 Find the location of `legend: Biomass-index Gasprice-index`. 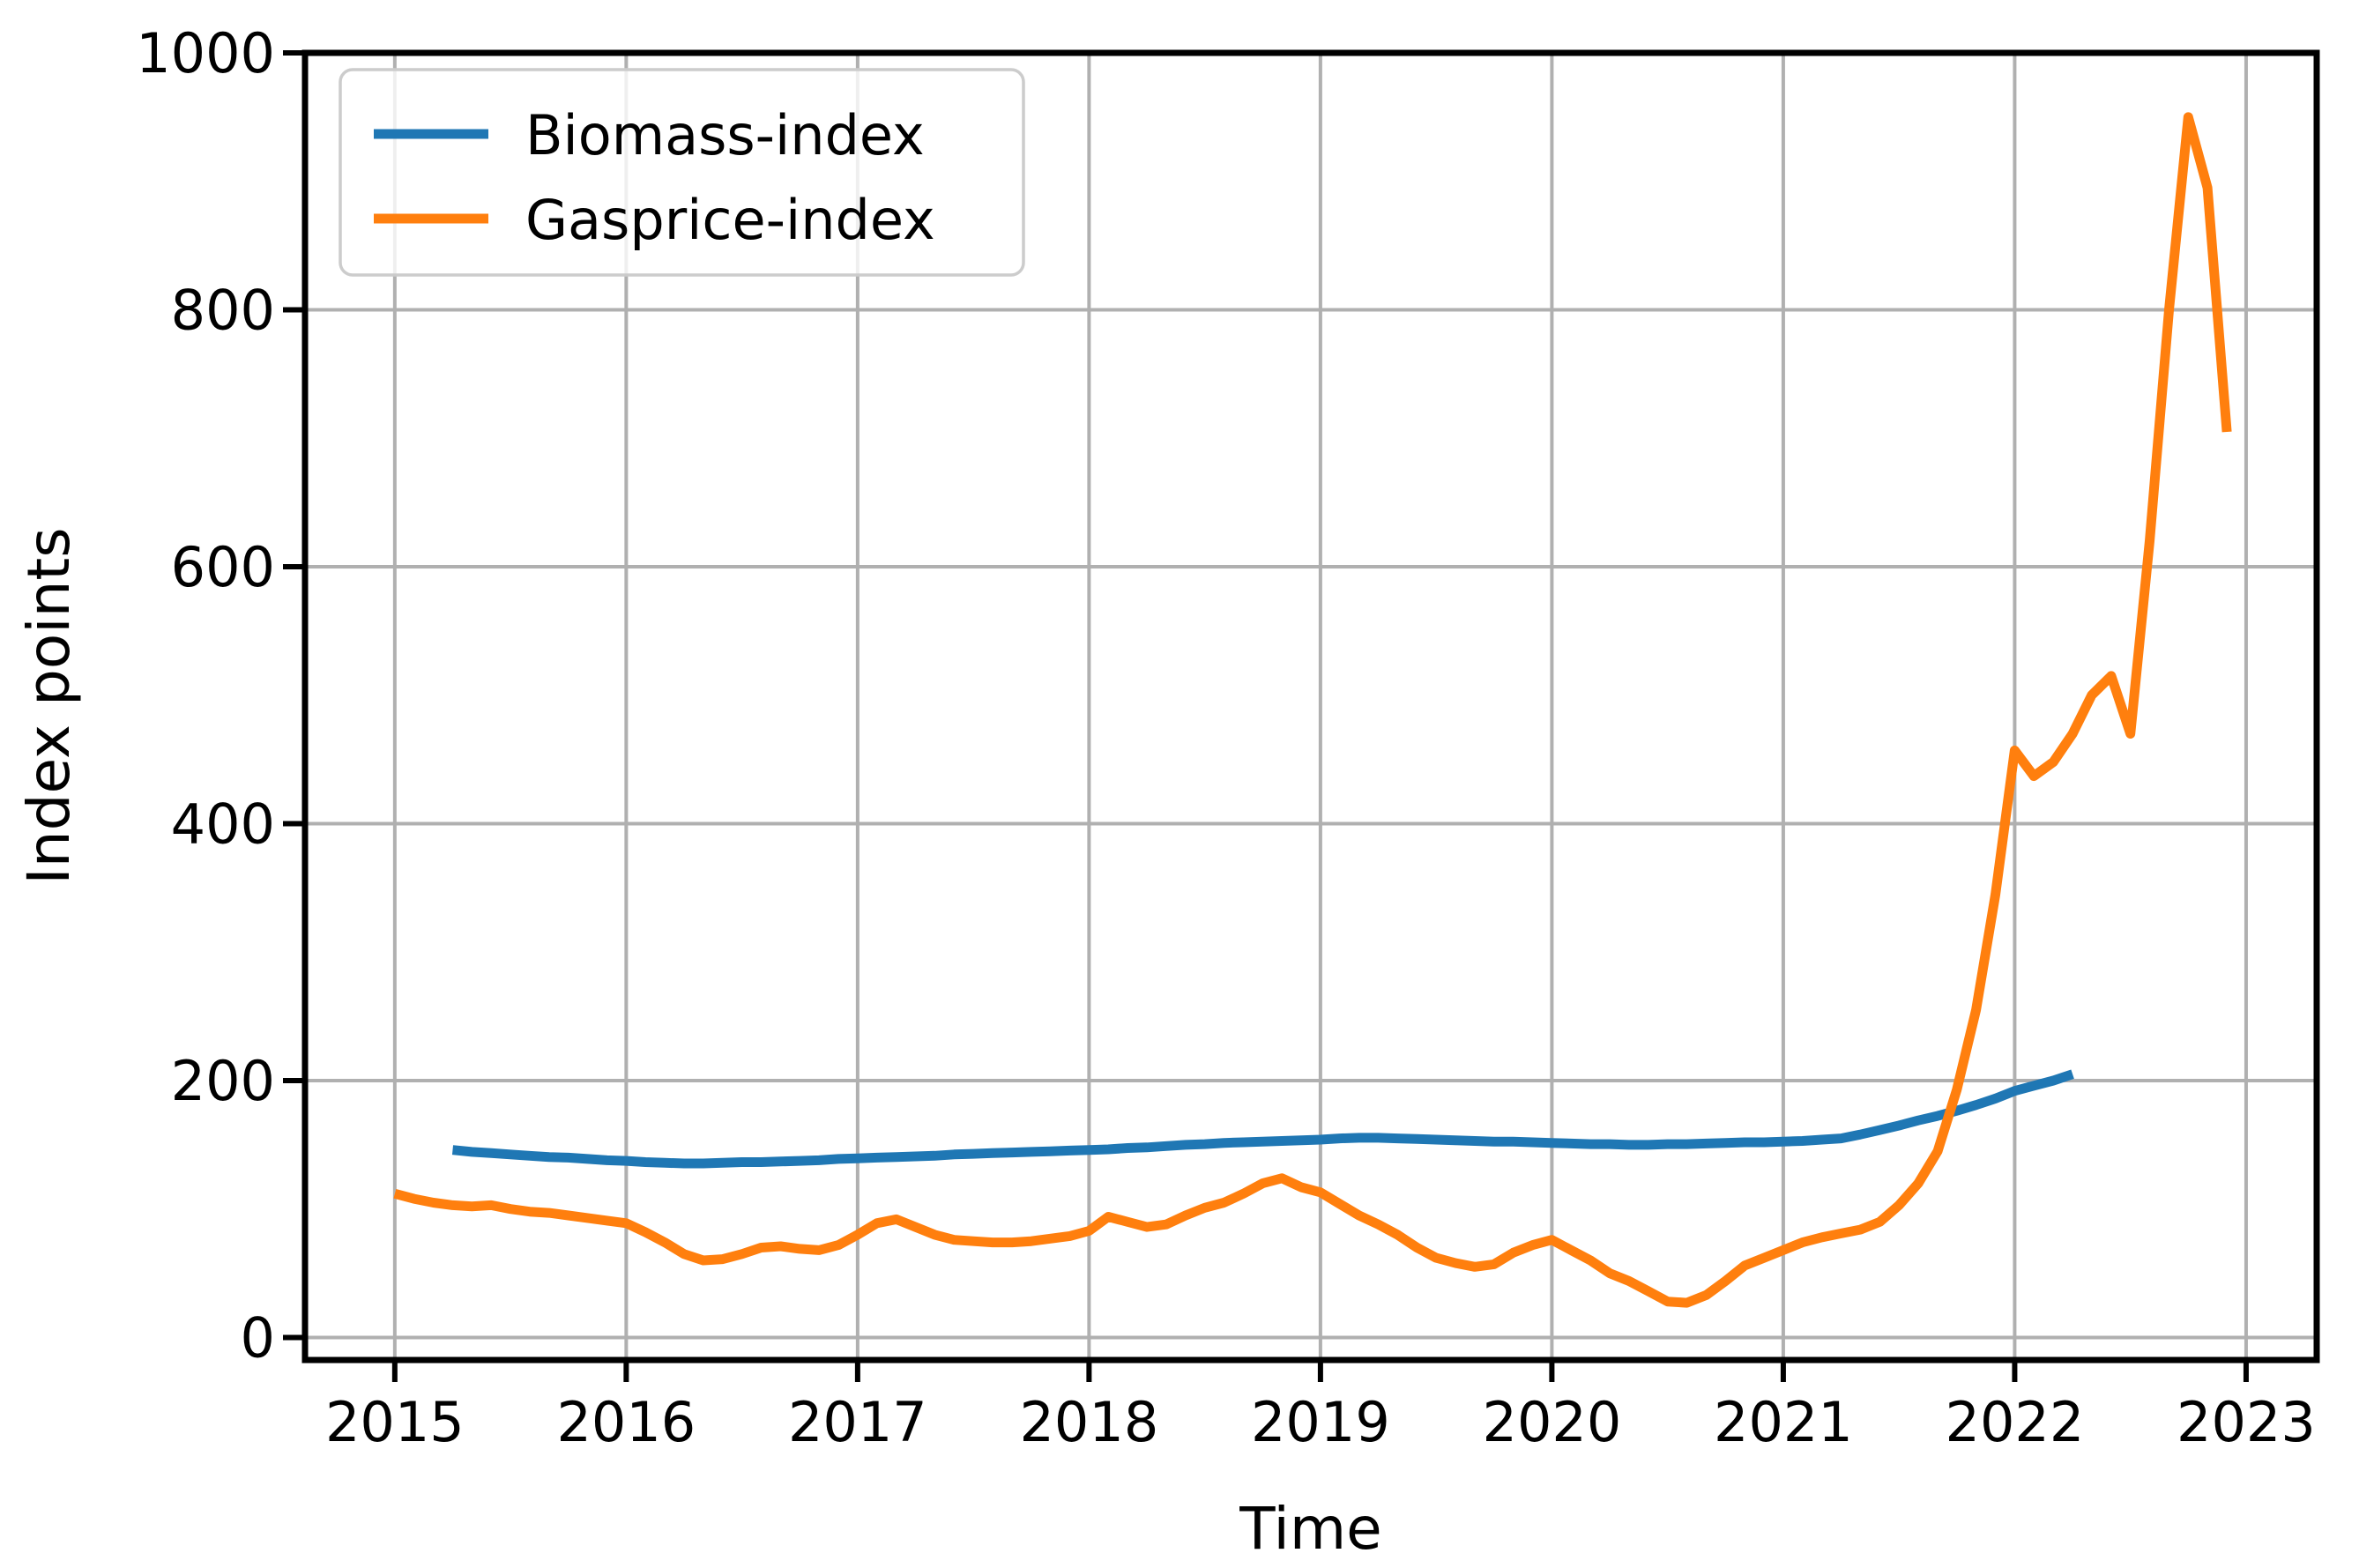

legend: Biomass-index Gasprice-index is located at coordinates (682, 172).